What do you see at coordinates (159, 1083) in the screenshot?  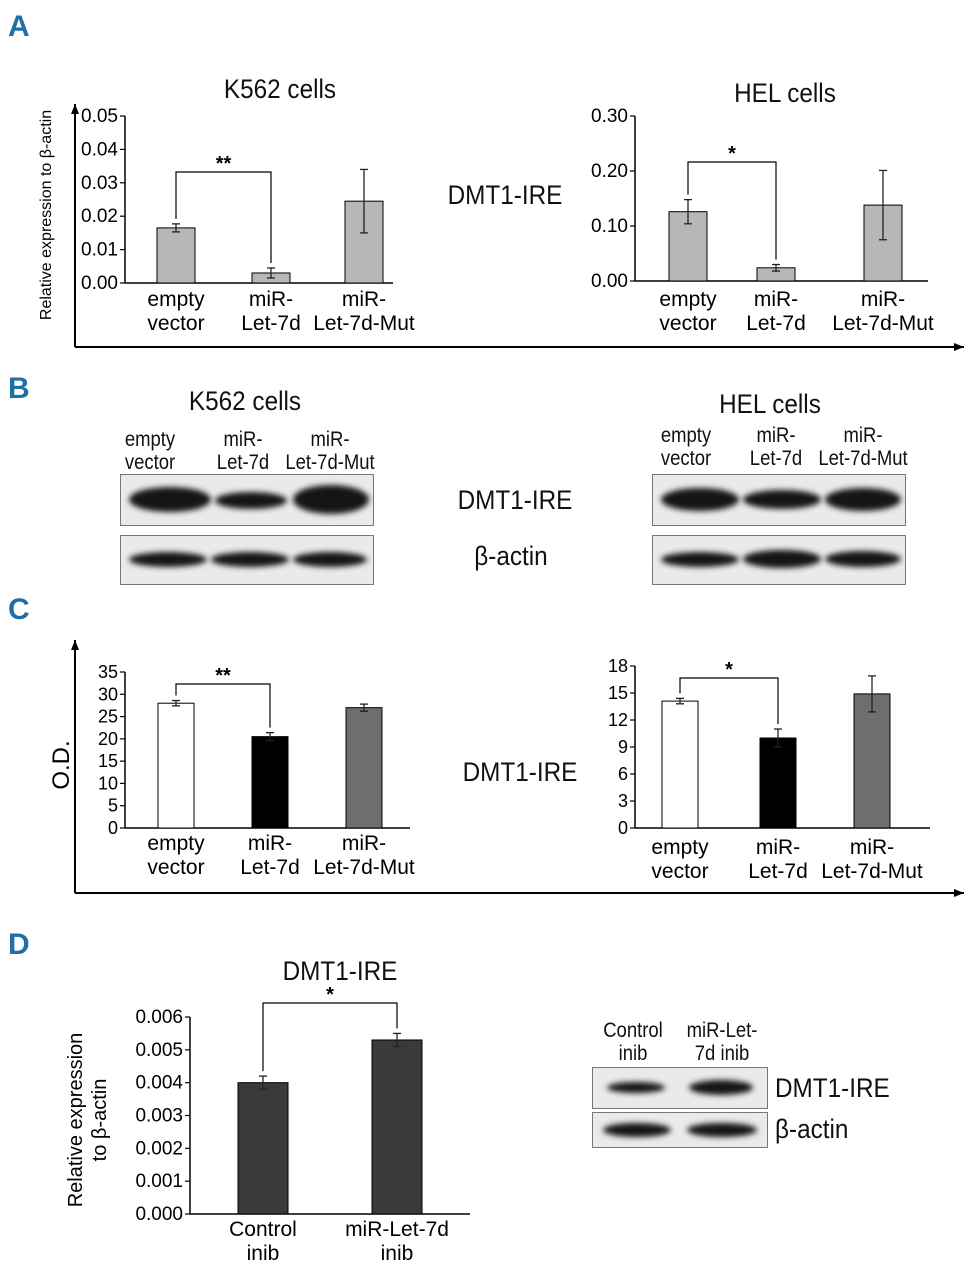 I see `y-tick-label: 0.004` at bounding box center [159, 1083].